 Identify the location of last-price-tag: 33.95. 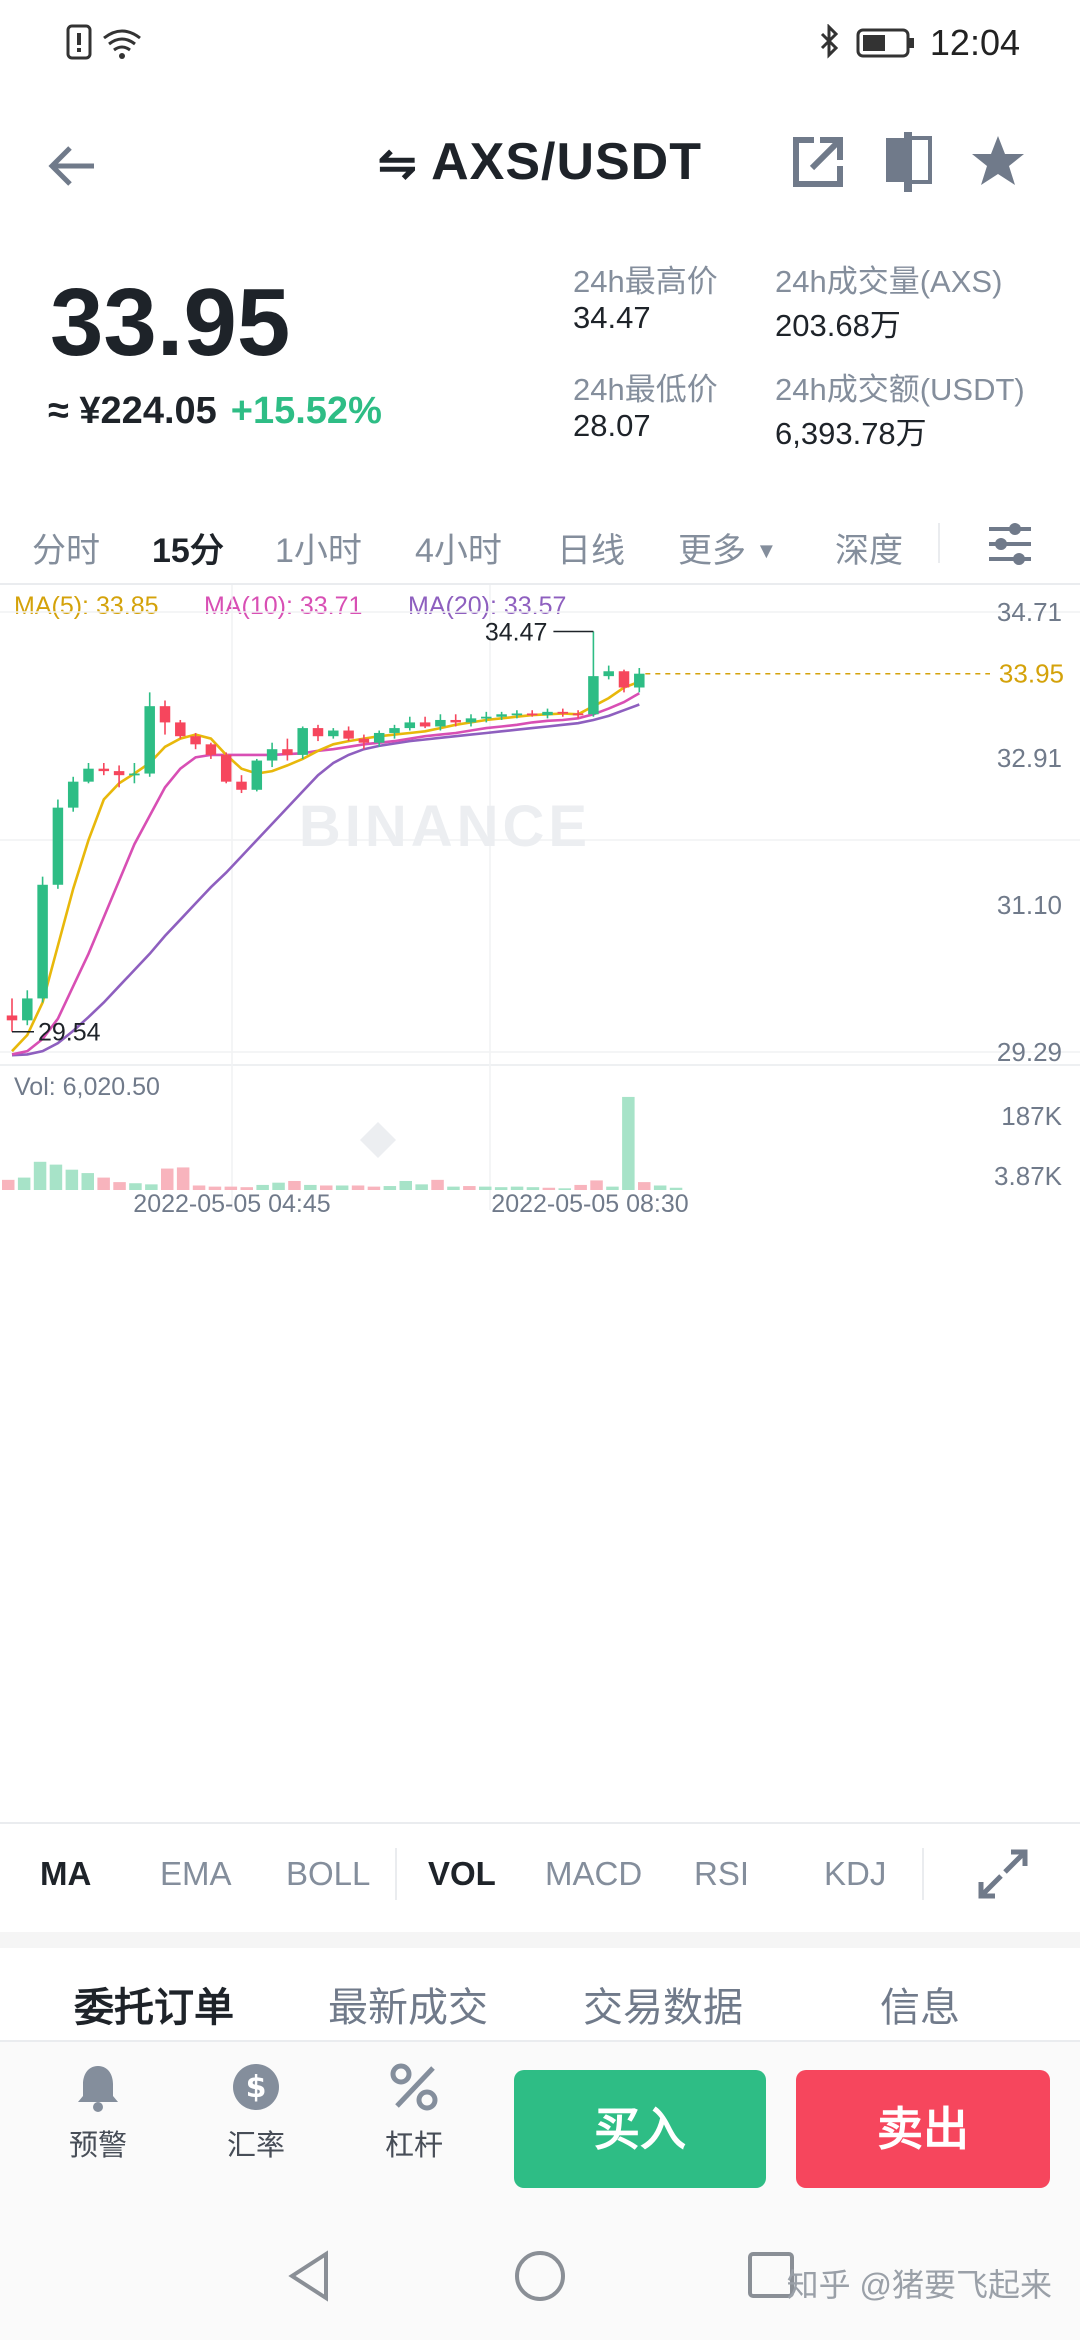
(1031, 674).